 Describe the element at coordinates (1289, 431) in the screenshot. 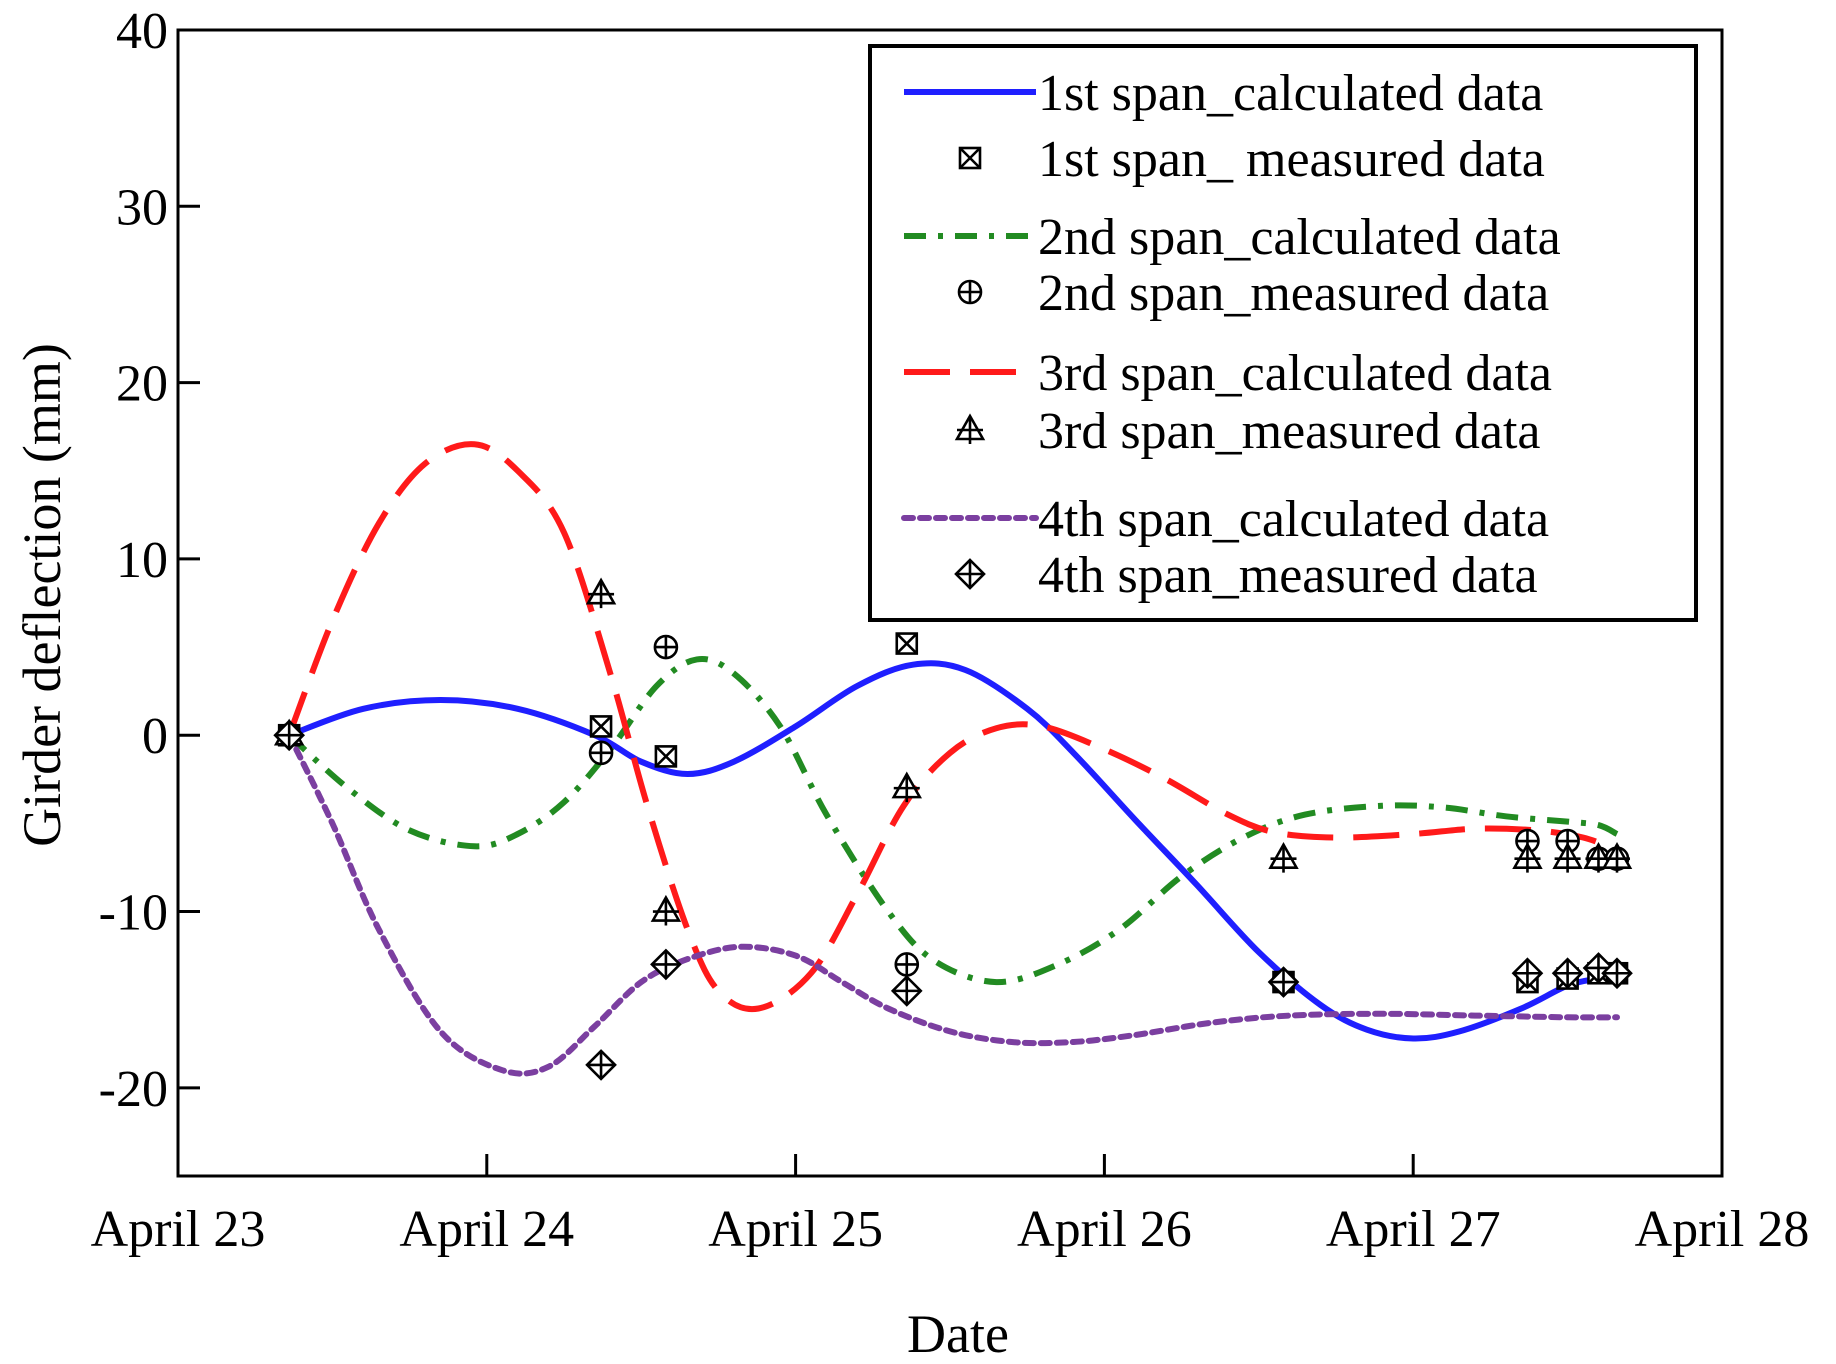

I see `legend-label: 3rd span_measured data` at that location.